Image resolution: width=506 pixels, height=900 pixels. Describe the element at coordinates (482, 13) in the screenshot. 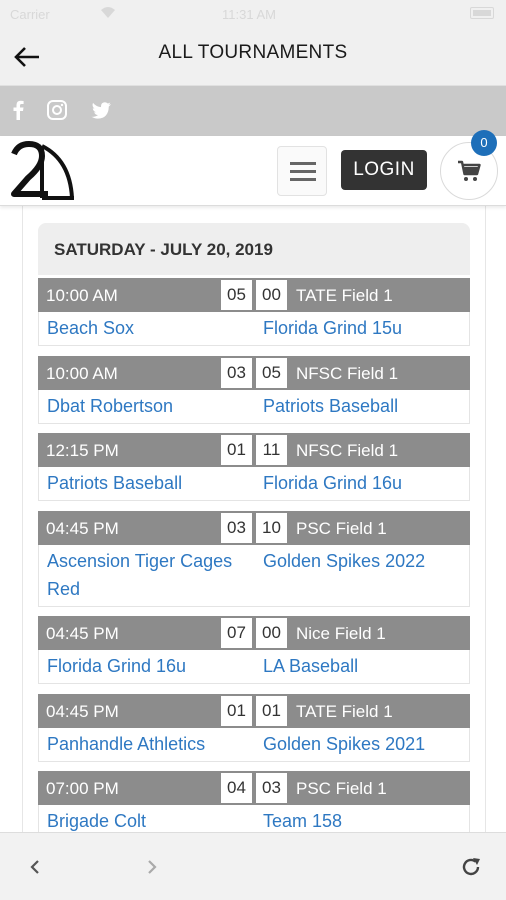

I see `battery-icon` at that location.